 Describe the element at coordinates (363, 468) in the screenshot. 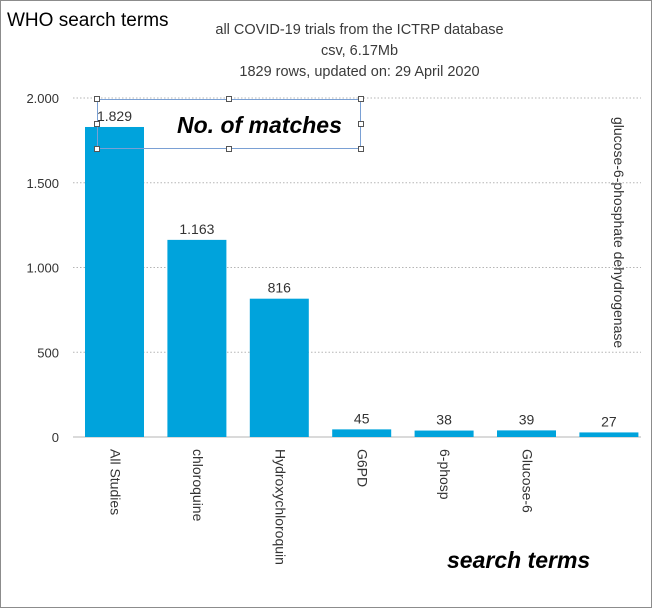

I see `x-tick-label: G6PD` at that location.